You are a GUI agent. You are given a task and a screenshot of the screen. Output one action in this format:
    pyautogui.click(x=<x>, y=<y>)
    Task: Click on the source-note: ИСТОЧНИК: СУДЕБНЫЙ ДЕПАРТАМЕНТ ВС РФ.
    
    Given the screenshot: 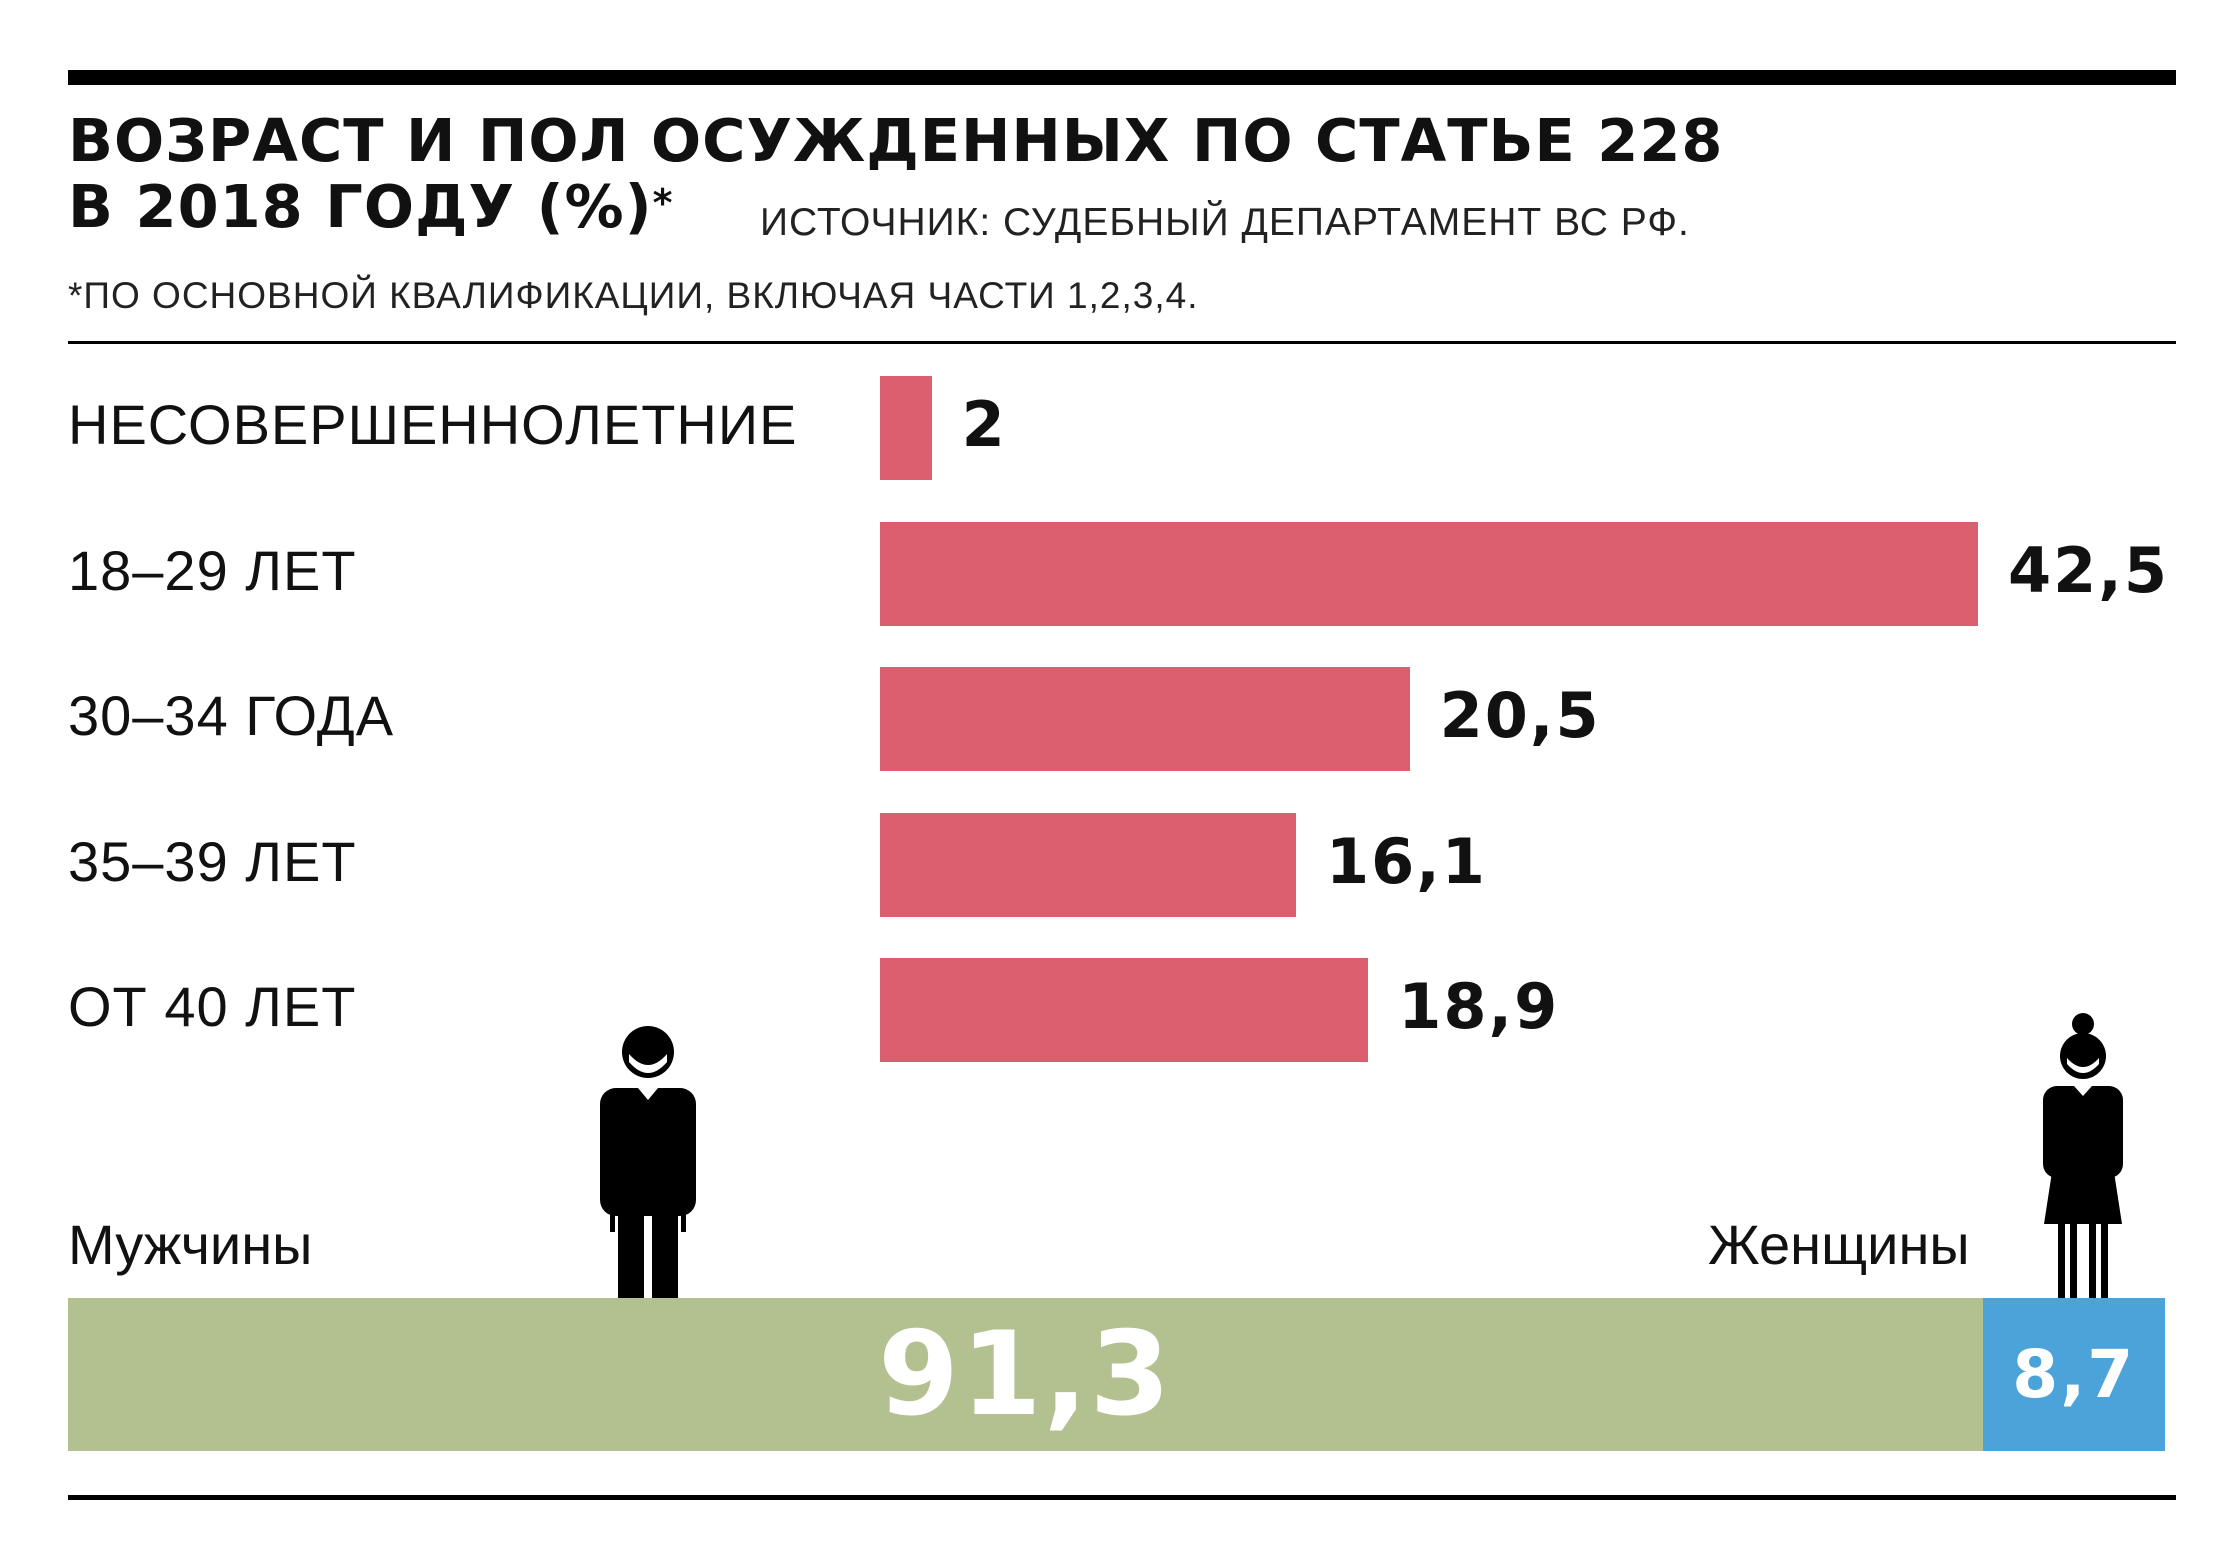 What is the action you would take?
    pyautogui.click(x=1225, y=222)
    